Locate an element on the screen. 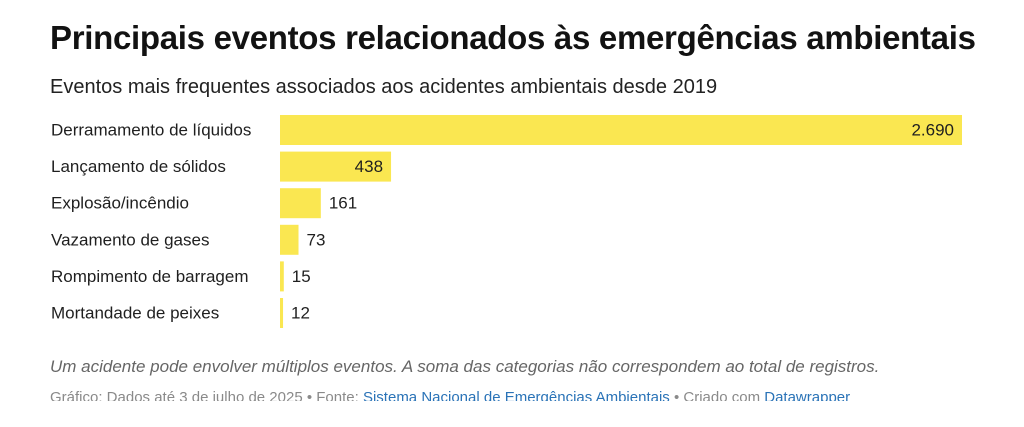 The image size is (1024, 427). bar-row: Derramamento de líquidos 2.690 is located at coordinates (506, 130).